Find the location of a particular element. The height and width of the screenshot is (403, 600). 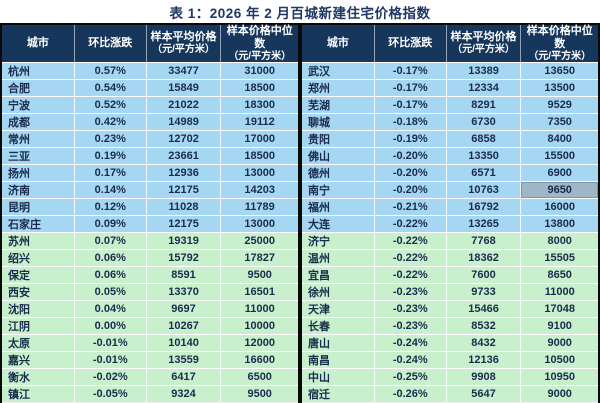

table-row: 苏州 0.07% 19319 25000 is located at coordinates (150, 240).